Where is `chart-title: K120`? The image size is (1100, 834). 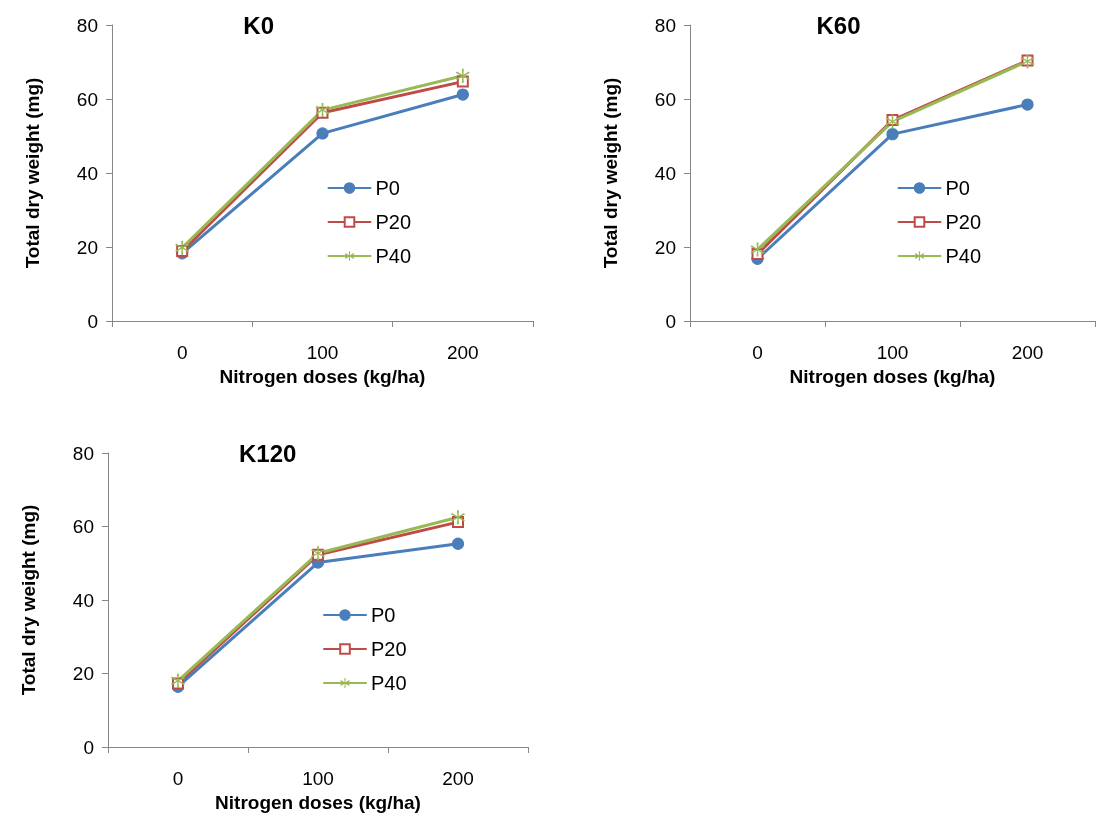
chart-title: K120 is located at coordinates (268, 453).